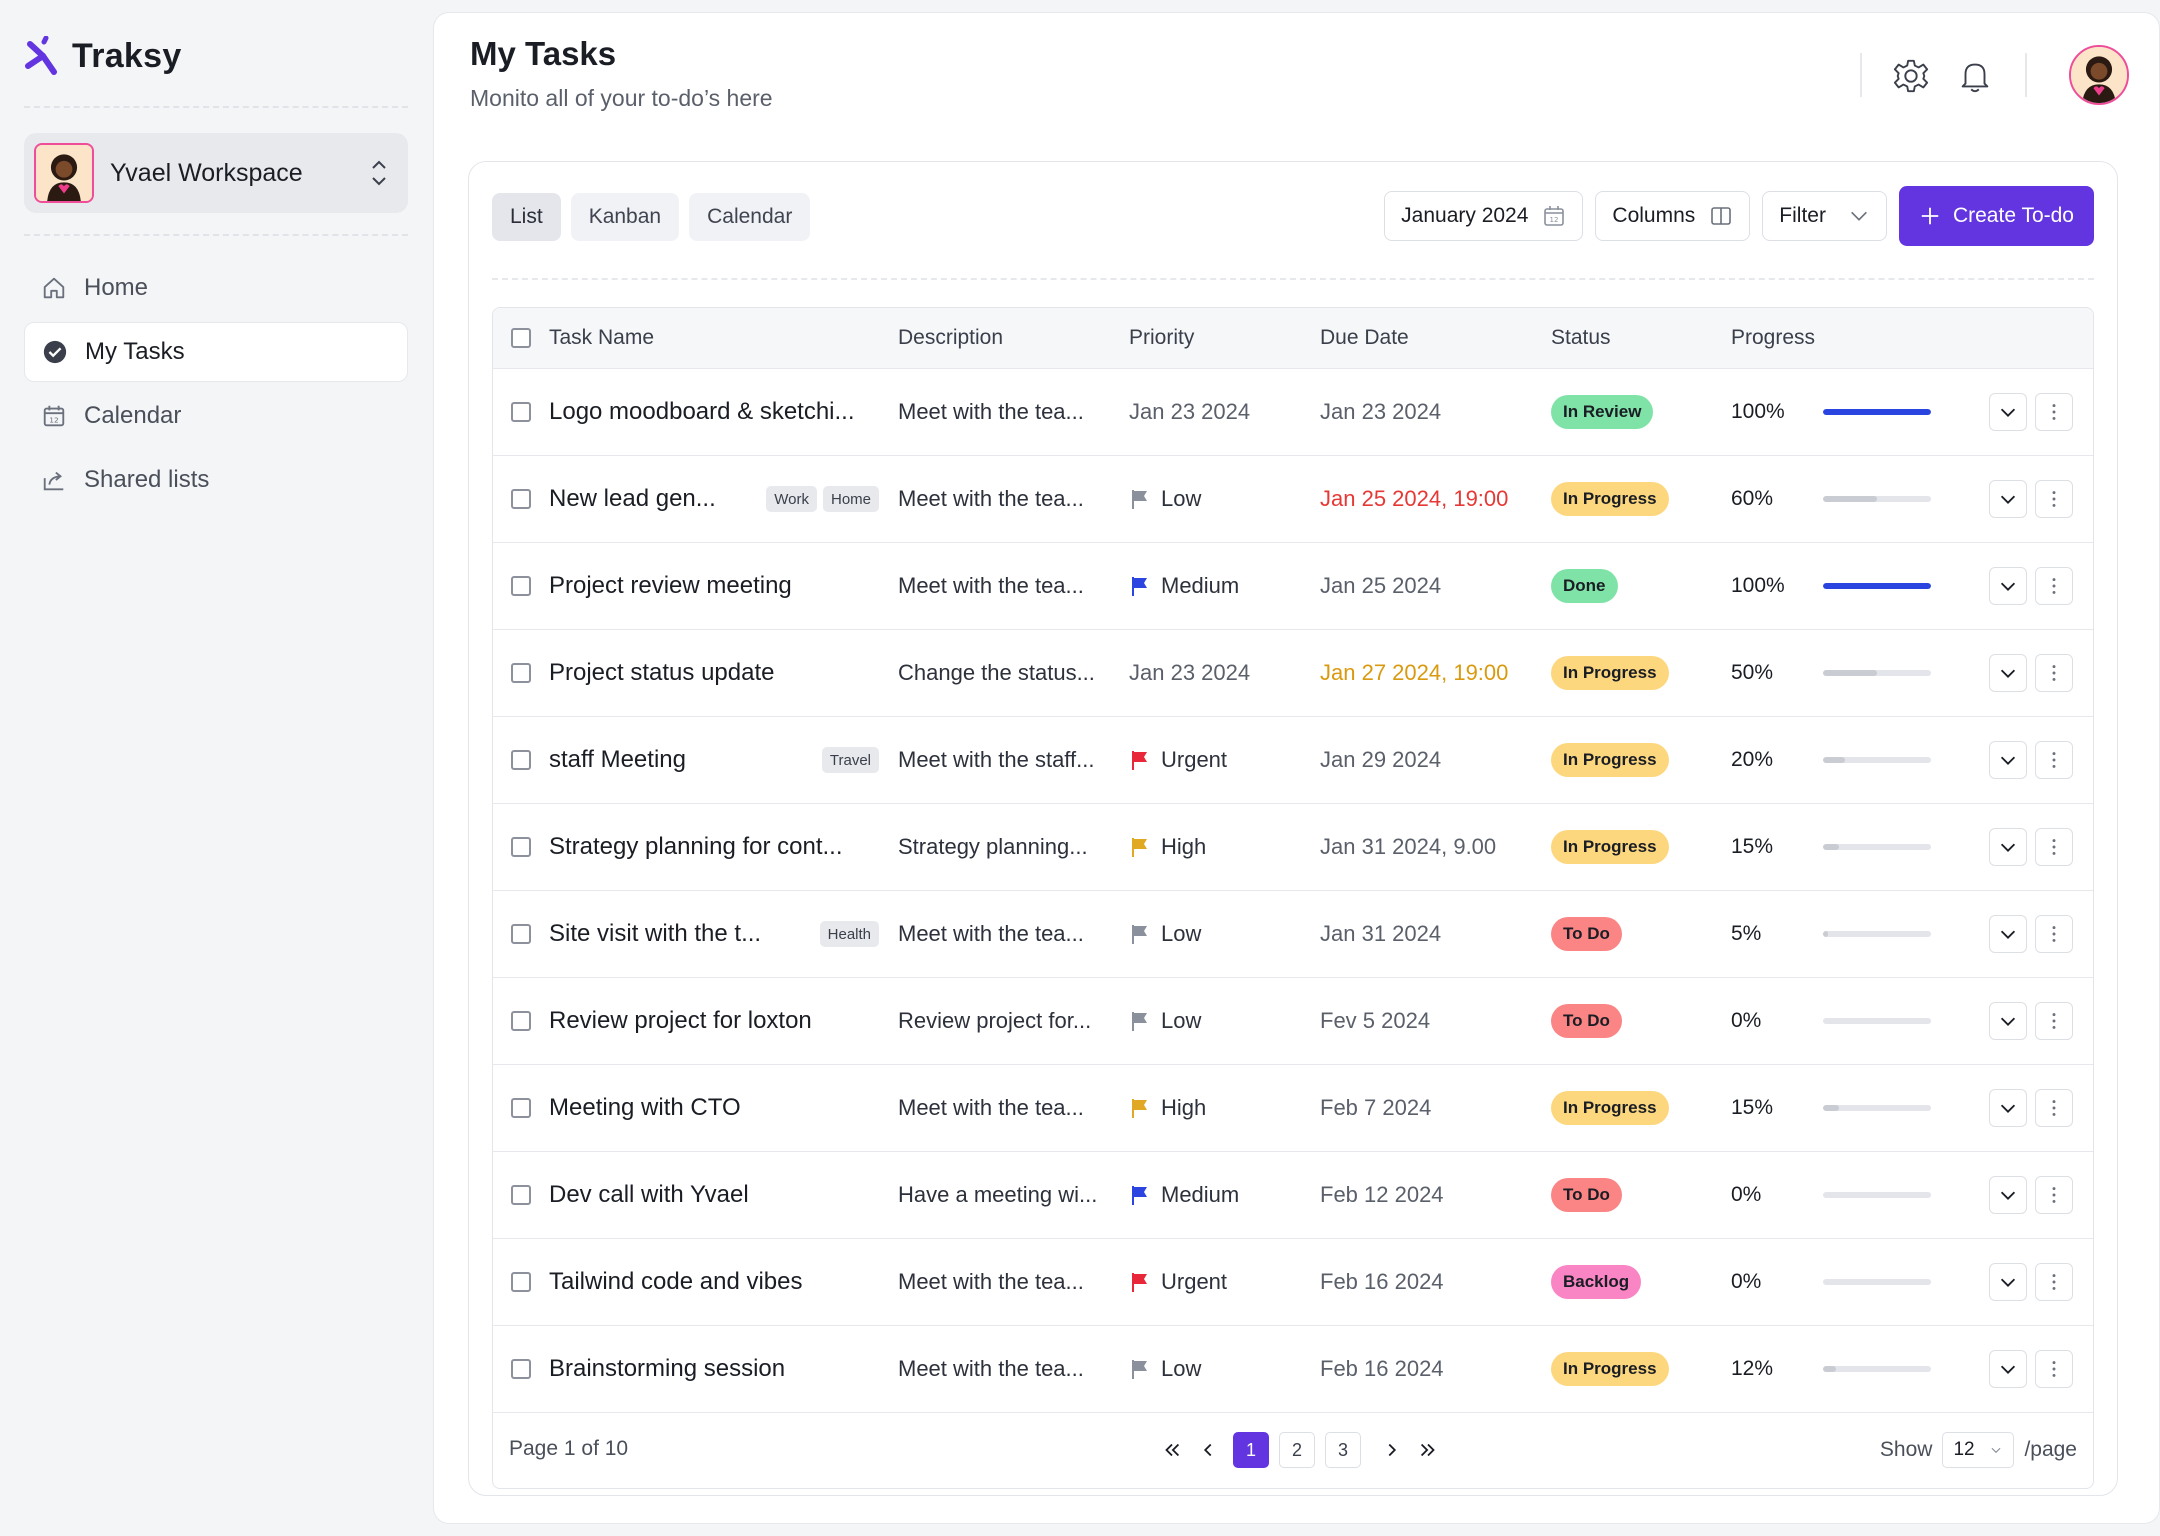 Image resolution: width=2160 pixels, height=1536 pixels. Describe the element at coordinates (602, 337) in the screenshot. I see `column-header: Task Name` at that location.